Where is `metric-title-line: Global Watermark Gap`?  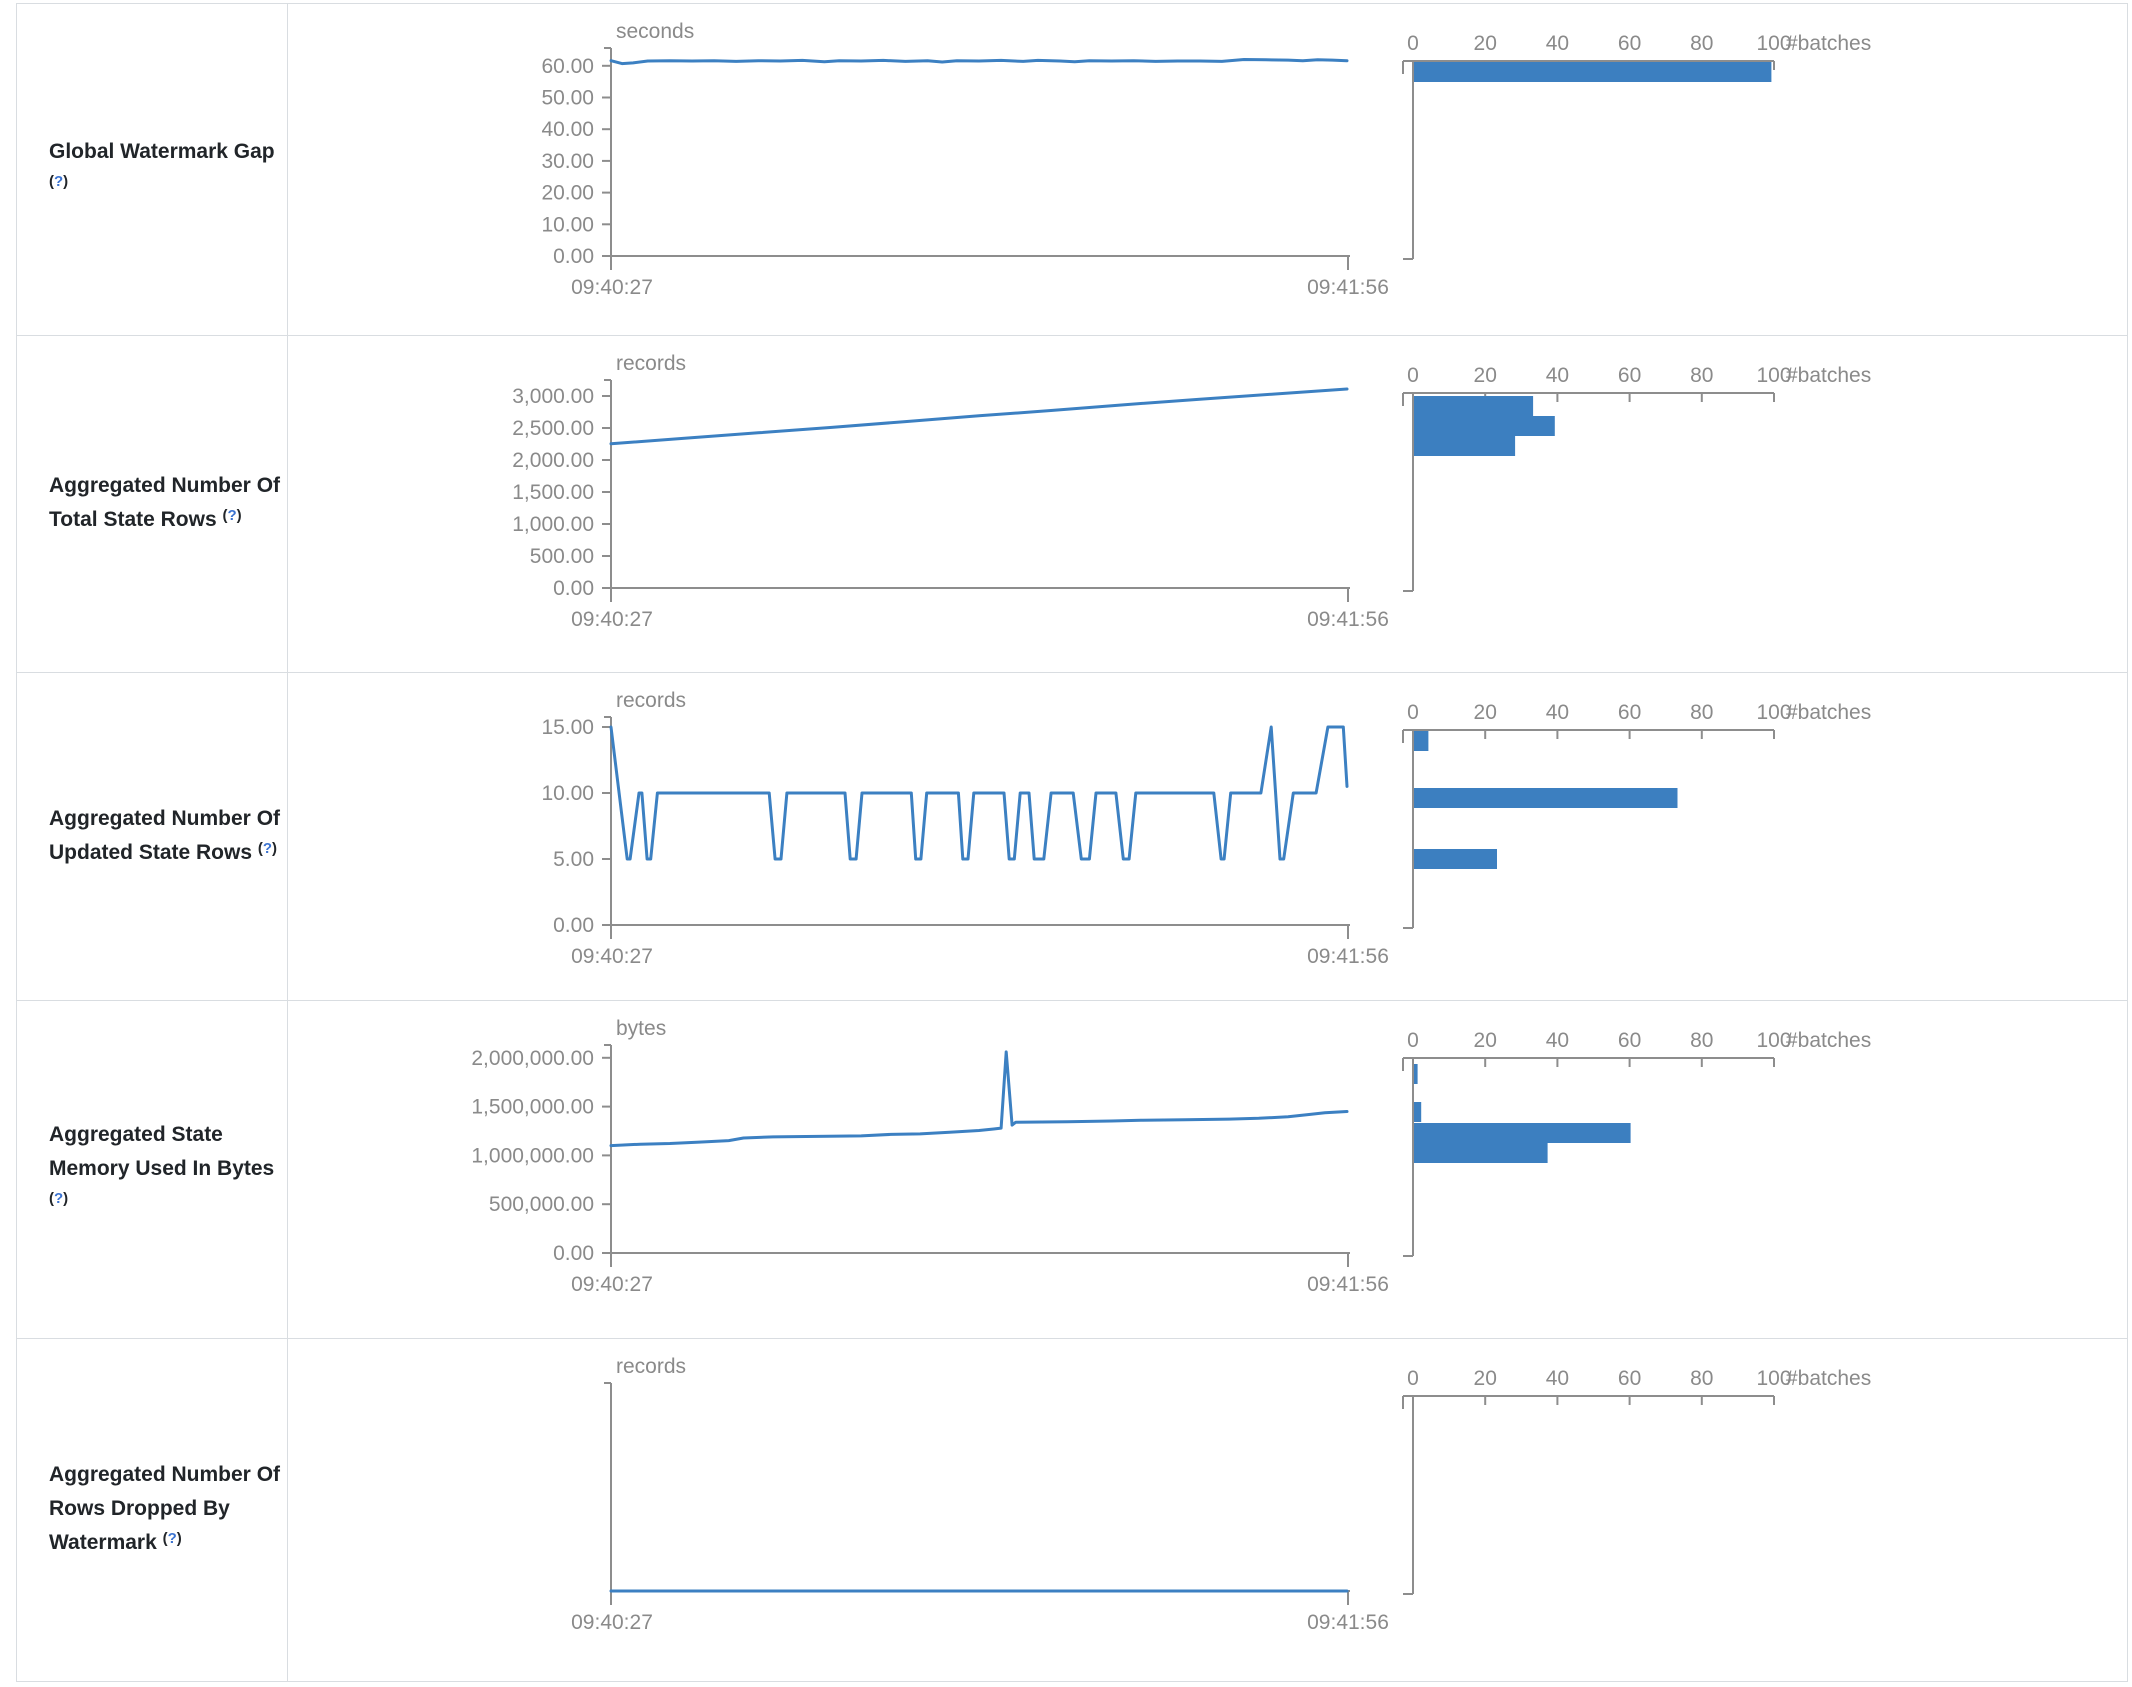 metric-title-line: Global Watermark Gap is located at coordinates (162, 151).